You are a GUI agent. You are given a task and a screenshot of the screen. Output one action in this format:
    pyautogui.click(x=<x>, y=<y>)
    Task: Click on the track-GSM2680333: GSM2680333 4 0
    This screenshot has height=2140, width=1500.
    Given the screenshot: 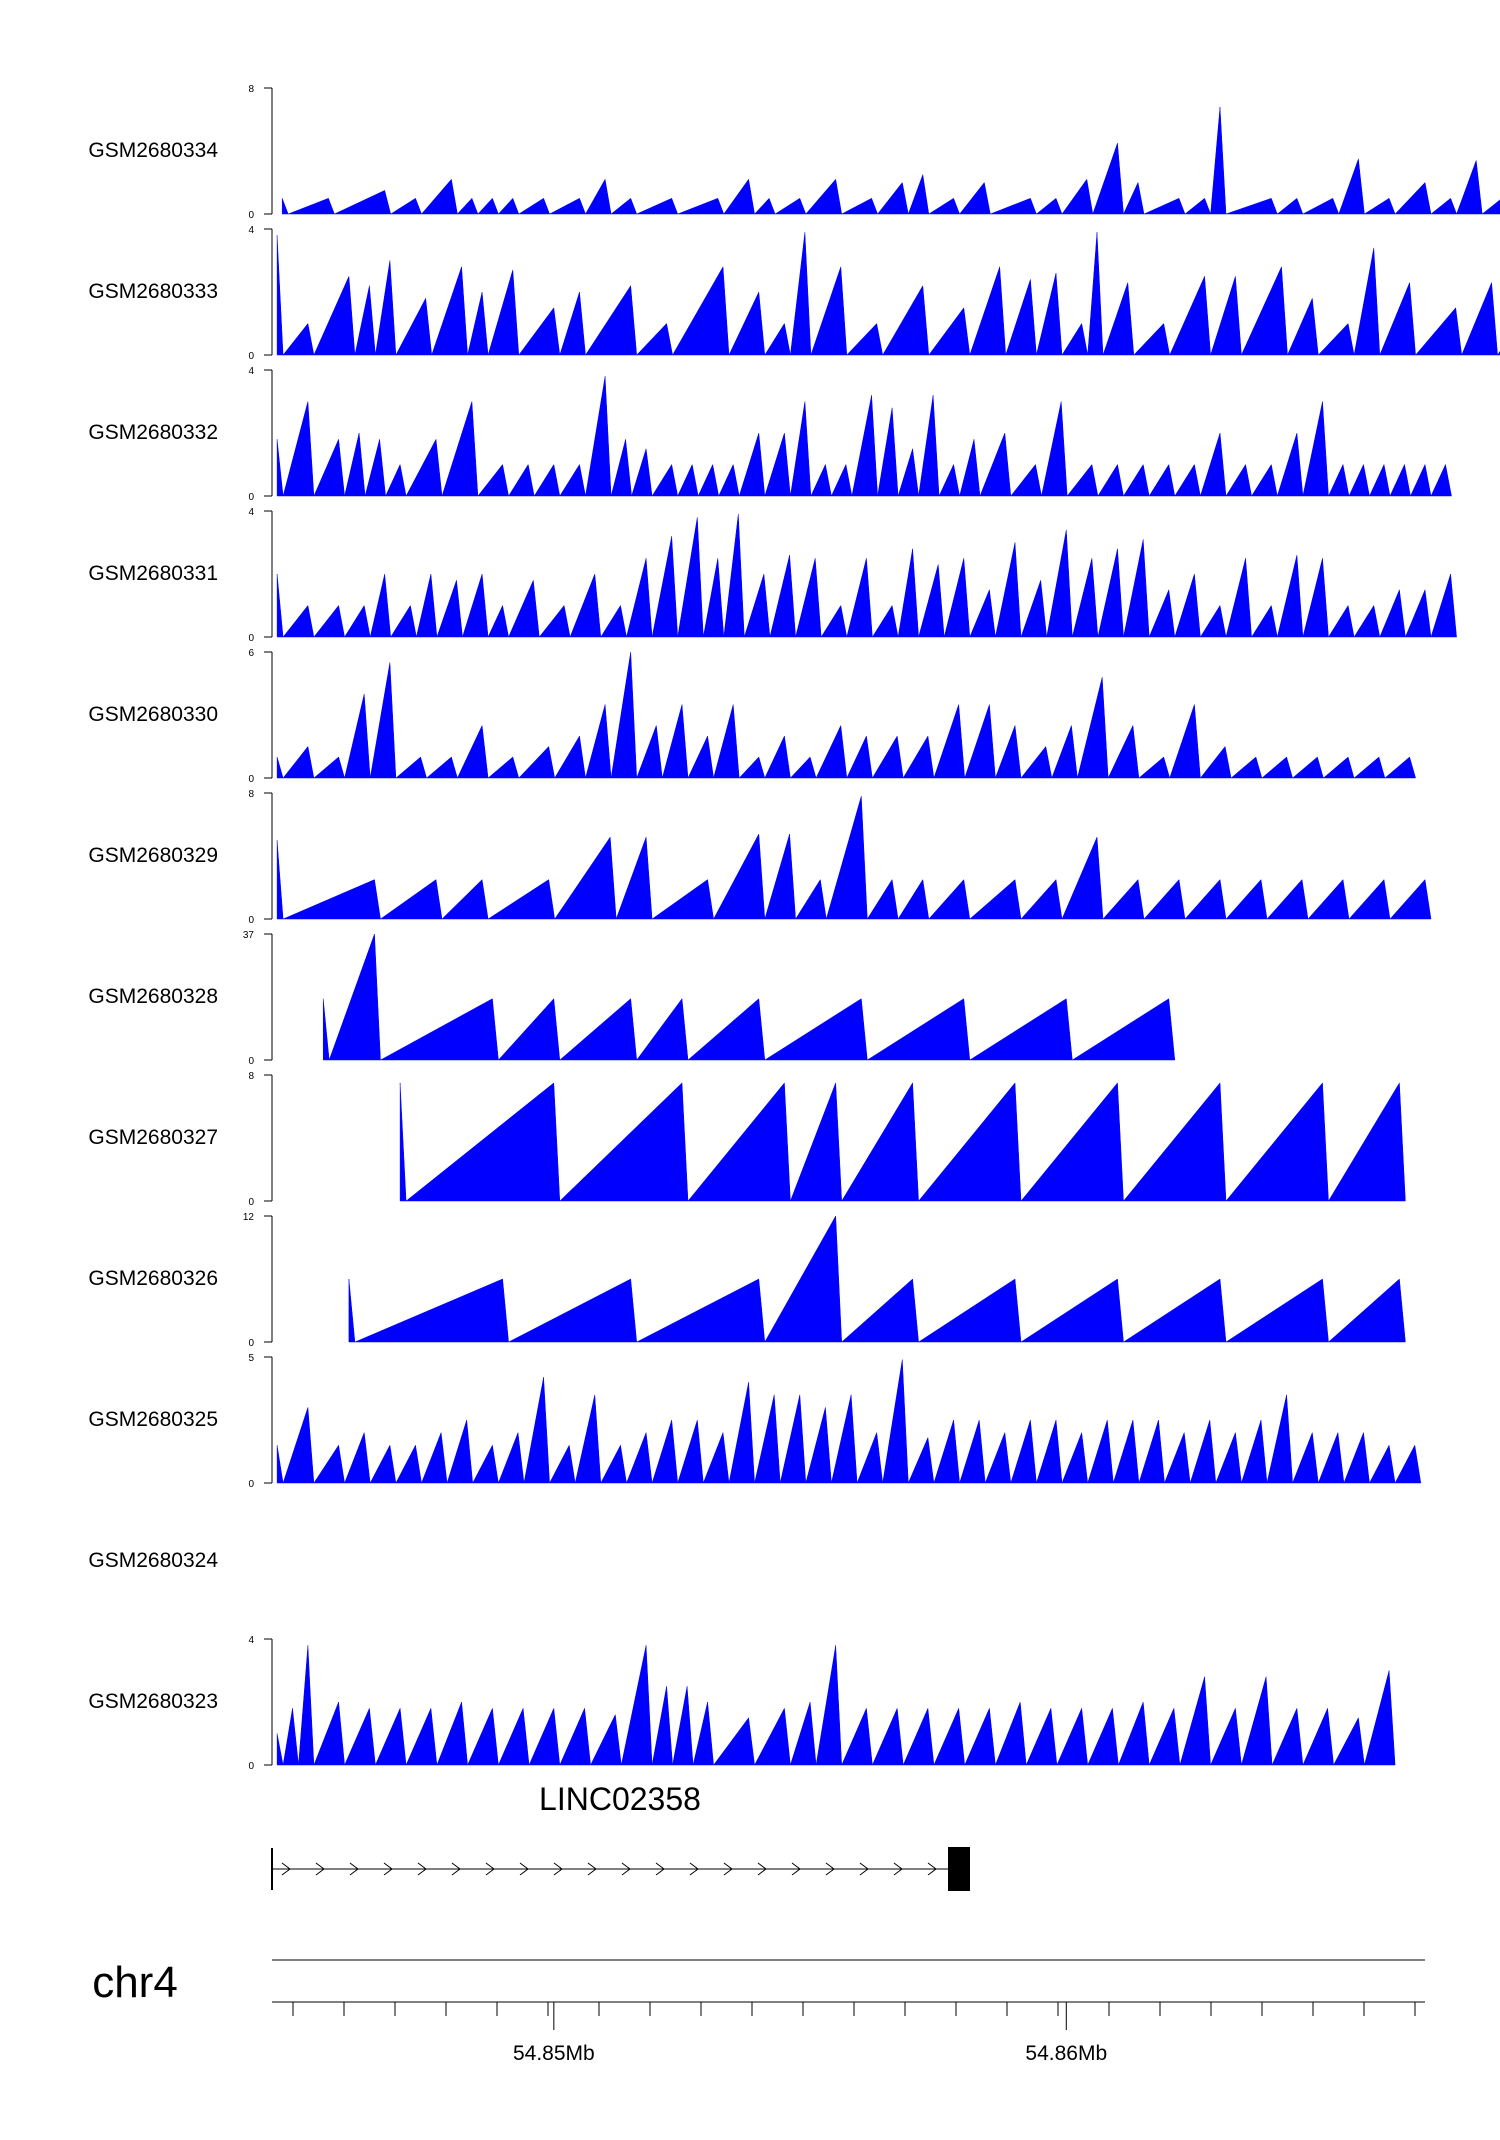 What is the action you would take?
    pyautogui.click(x=794, y=293)
    